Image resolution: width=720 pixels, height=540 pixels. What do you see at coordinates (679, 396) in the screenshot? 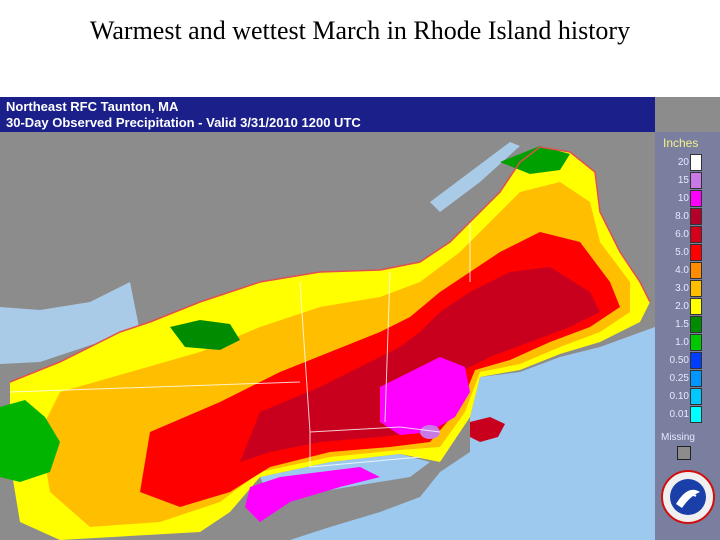
I see `legend-item-label: 0.10` at bounding box center [679, 396].